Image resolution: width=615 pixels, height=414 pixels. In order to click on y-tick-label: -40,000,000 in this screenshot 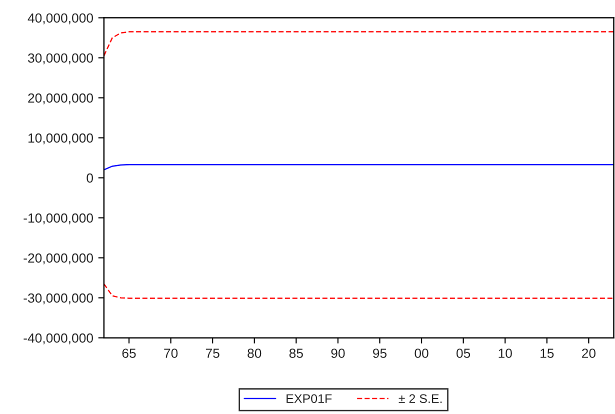, I will do `click(59, 338)`.